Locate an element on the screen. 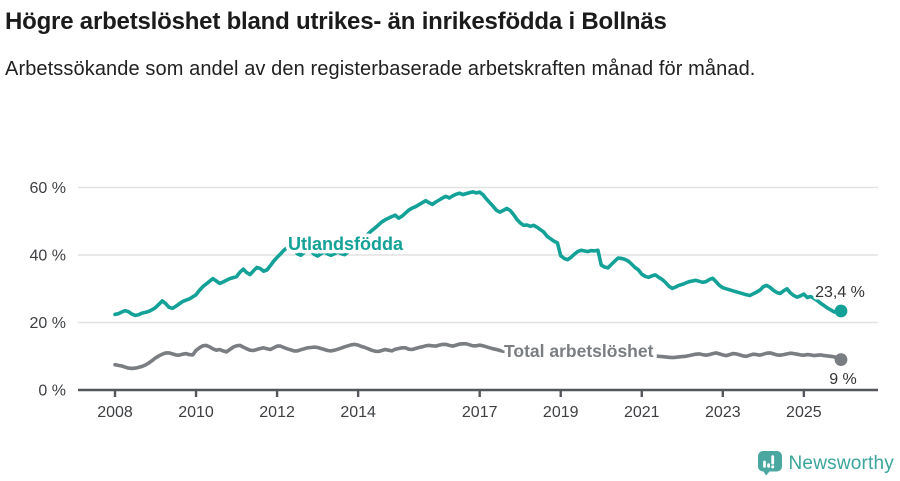  x-axis-label-2019: 2019 is located at coordinates (561, 412).